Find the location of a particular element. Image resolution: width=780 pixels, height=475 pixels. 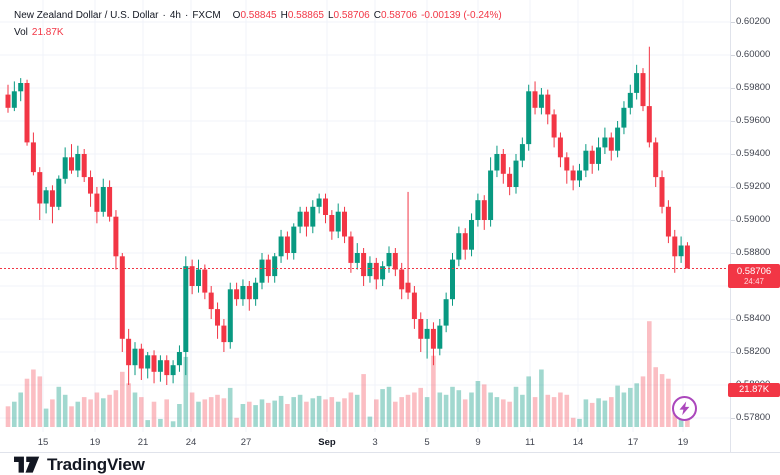

time-axis: 15 19 21 24 27 Sep 3 5 9 11 14 17 19 is located at coordinates (365, 442).